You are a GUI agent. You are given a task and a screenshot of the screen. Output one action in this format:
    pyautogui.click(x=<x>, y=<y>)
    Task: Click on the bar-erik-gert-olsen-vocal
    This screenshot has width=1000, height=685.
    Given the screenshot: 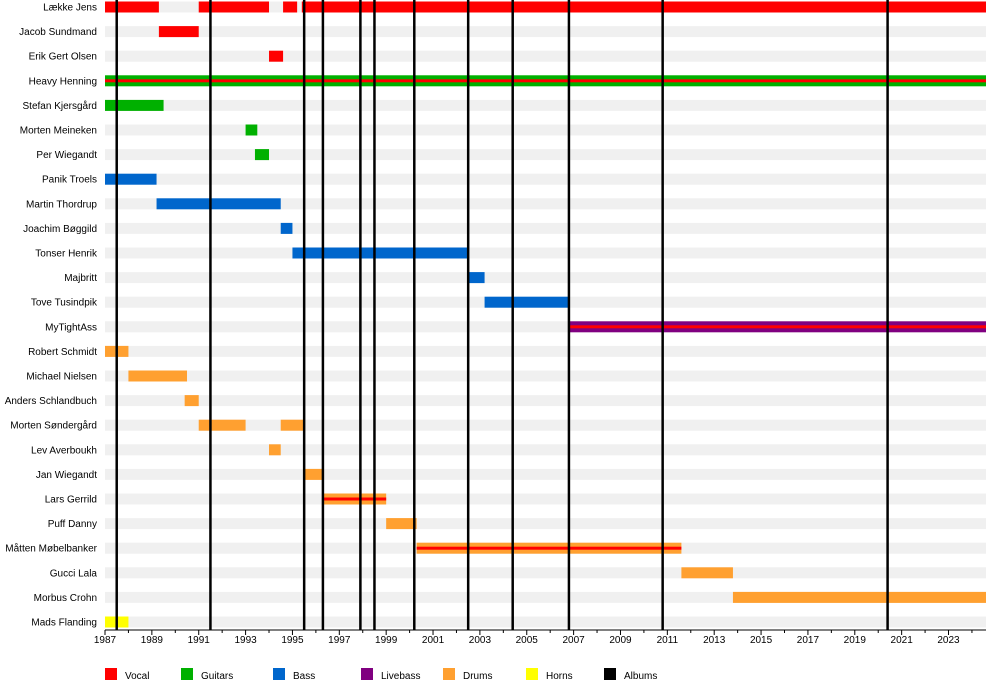 What is the action you would take?
    pyautogui.click(x=276, y=56)
    